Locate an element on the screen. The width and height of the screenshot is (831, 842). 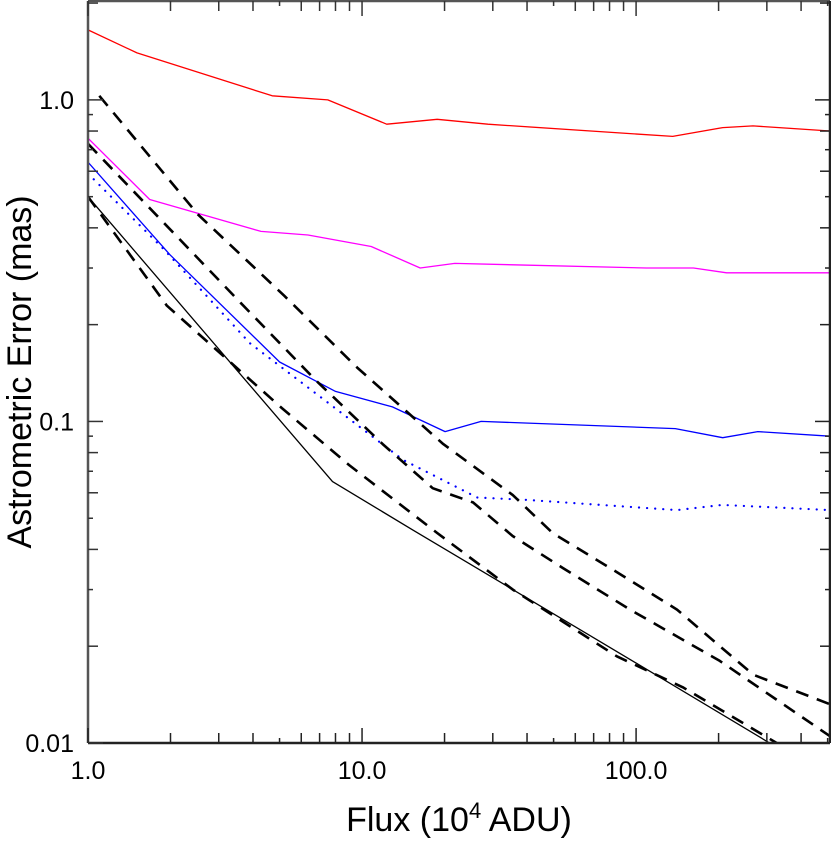
y-tick-label: 0.01 is located at coordinates (49, 744).